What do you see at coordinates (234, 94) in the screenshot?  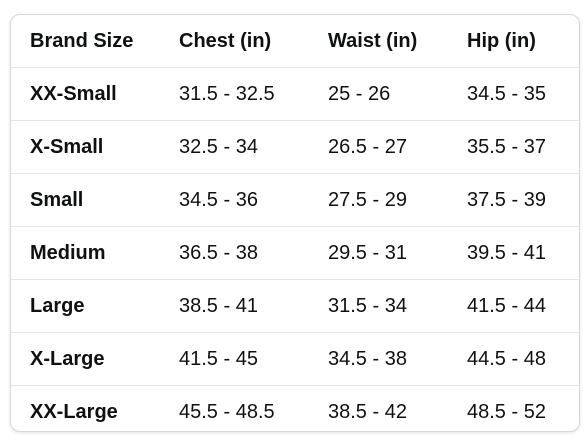 I see `chest-value: 31.5 - 32.5` at bounding box center [234, 94].